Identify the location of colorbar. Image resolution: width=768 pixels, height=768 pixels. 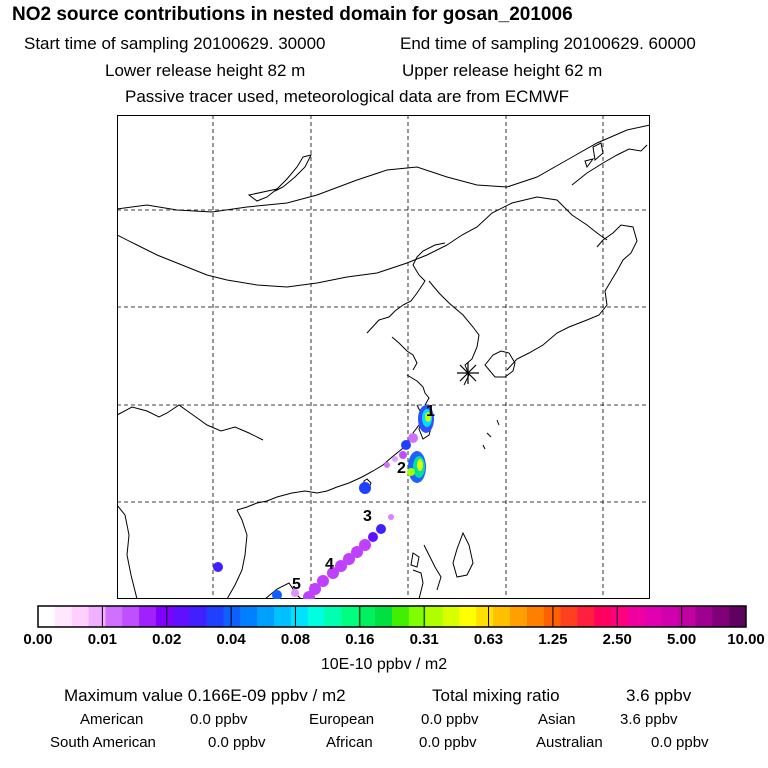
(392, 616).